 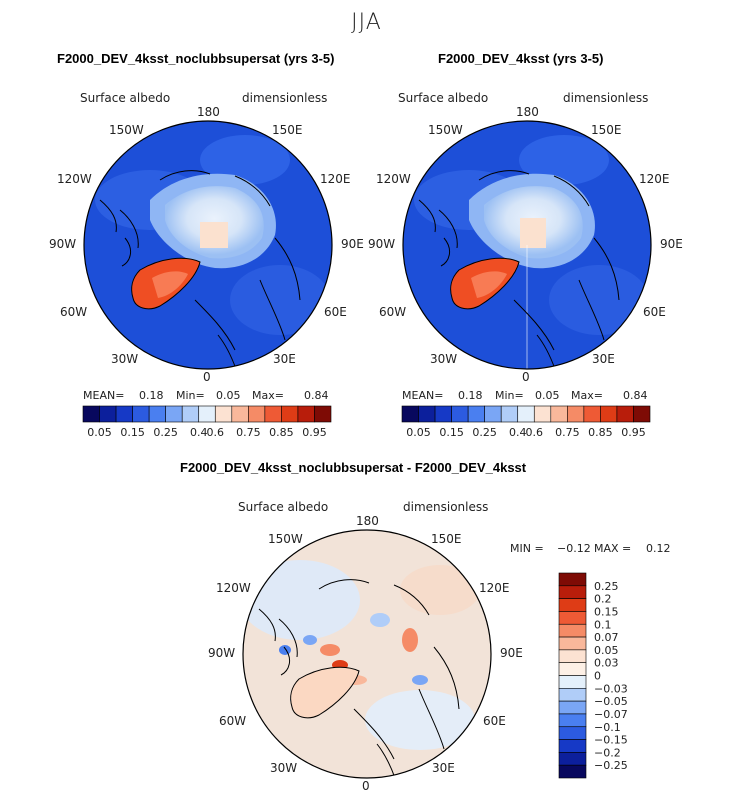 I want to click on stats-min-2: 0.05, so click(x=547, y=395).